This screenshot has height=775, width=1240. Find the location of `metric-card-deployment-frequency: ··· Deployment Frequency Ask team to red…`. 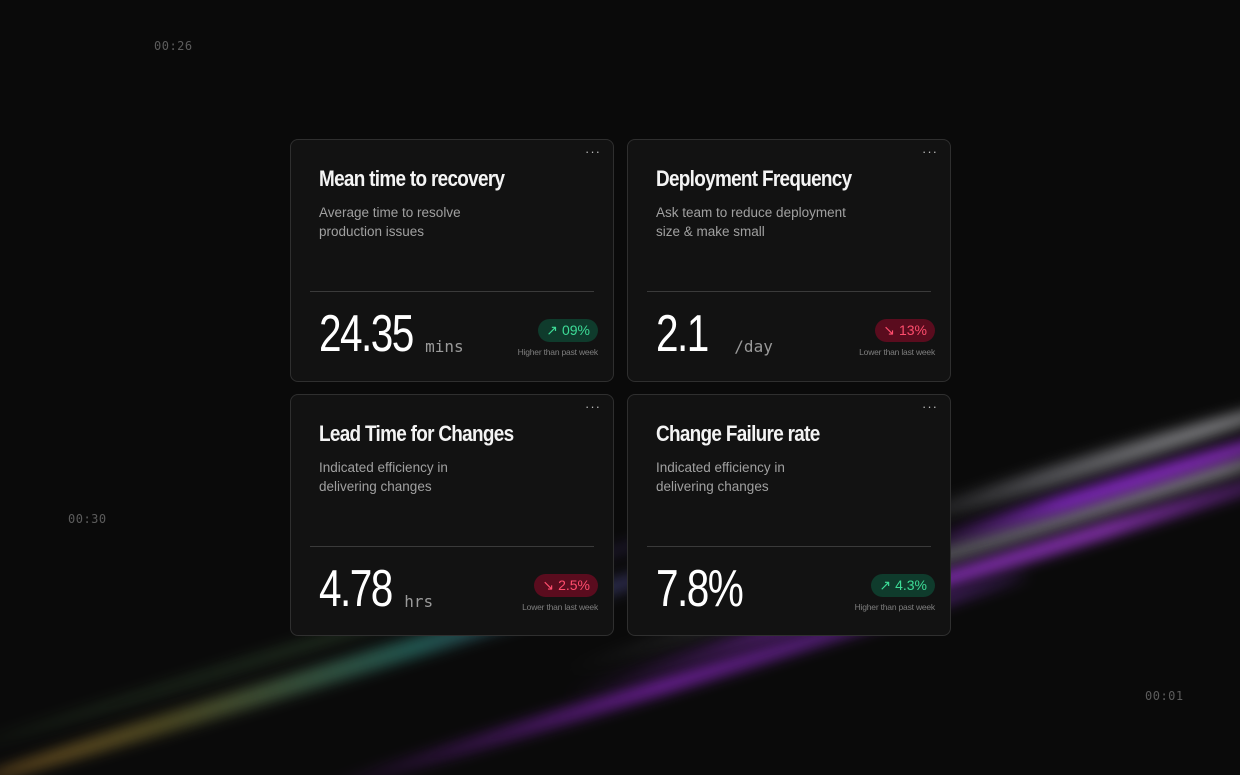

metric-card-deployment-frequency: ··· Deployment Frequency Ask team to red… is located at coordinates (789, 260).